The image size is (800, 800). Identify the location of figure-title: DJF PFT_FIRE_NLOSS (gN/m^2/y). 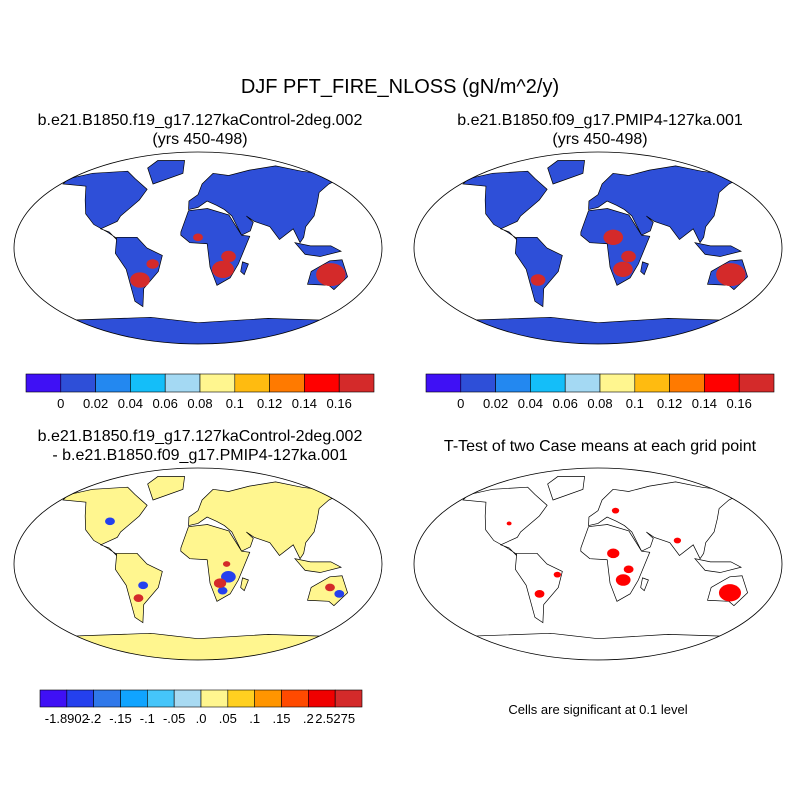
(400, 87).